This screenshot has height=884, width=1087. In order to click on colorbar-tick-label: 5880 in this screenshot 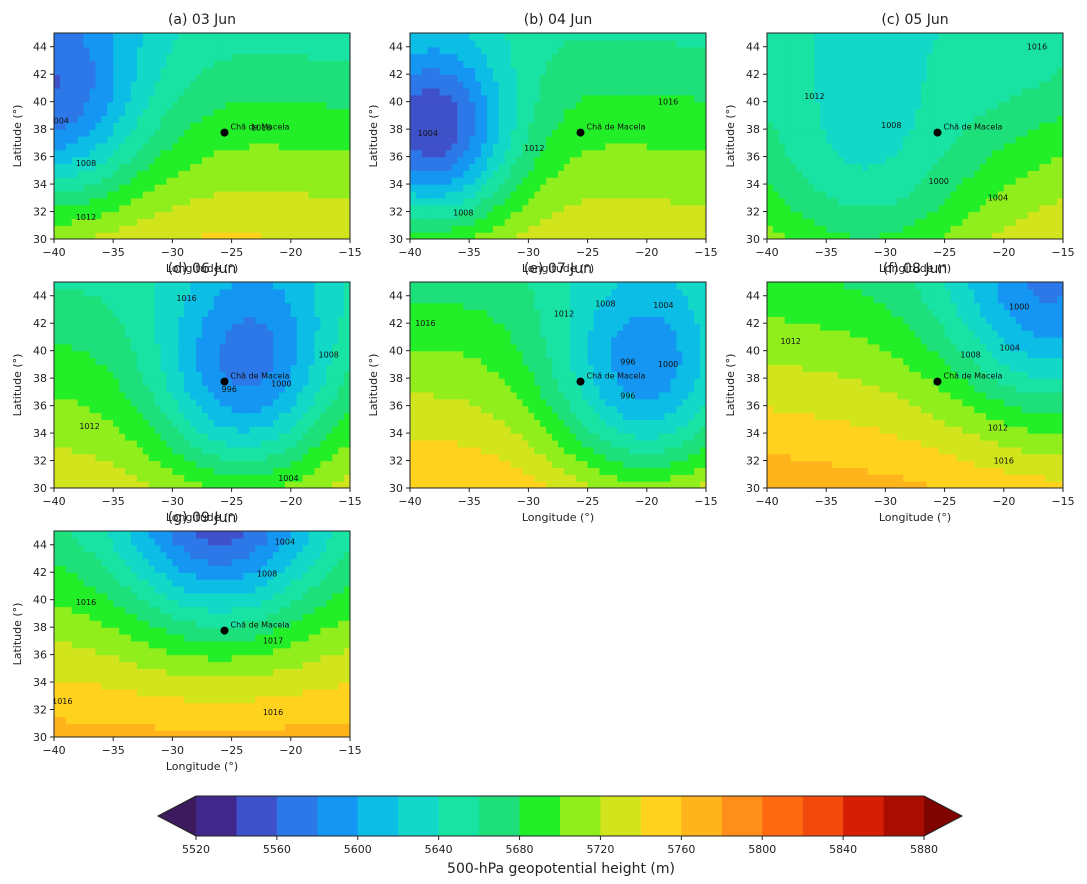, I will do `click(924, 849)`.